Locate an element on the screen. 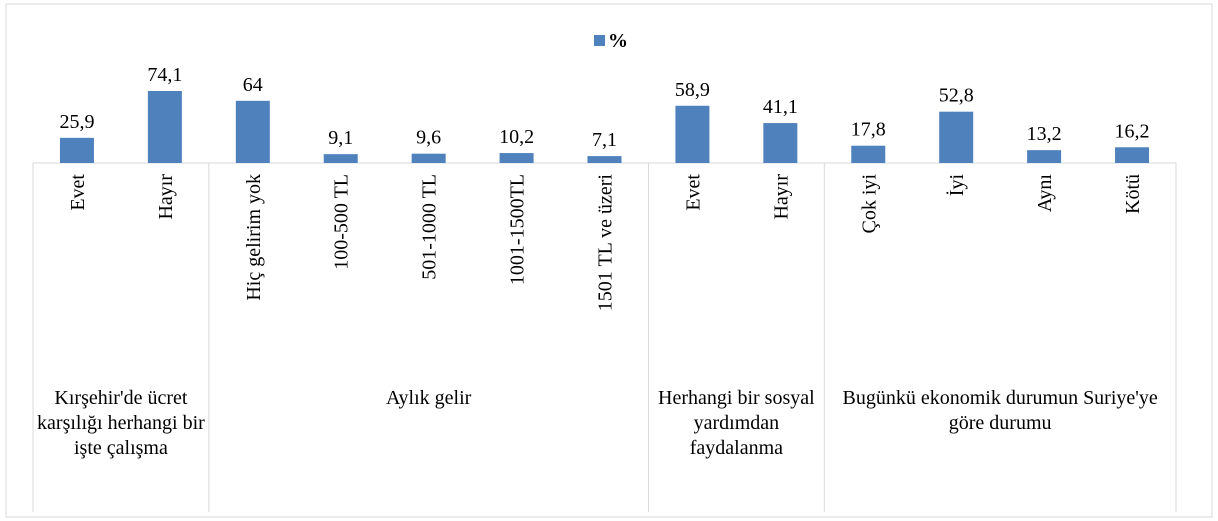 The image size is (1218, 521). value-label: 74,1 is located at coordinates (164, 75).